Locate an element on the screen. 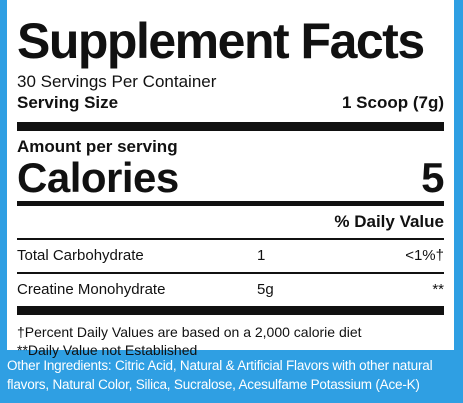  nutrient-row: Creatine Monohydrate 5g ** is located at coordinates (230, 290).